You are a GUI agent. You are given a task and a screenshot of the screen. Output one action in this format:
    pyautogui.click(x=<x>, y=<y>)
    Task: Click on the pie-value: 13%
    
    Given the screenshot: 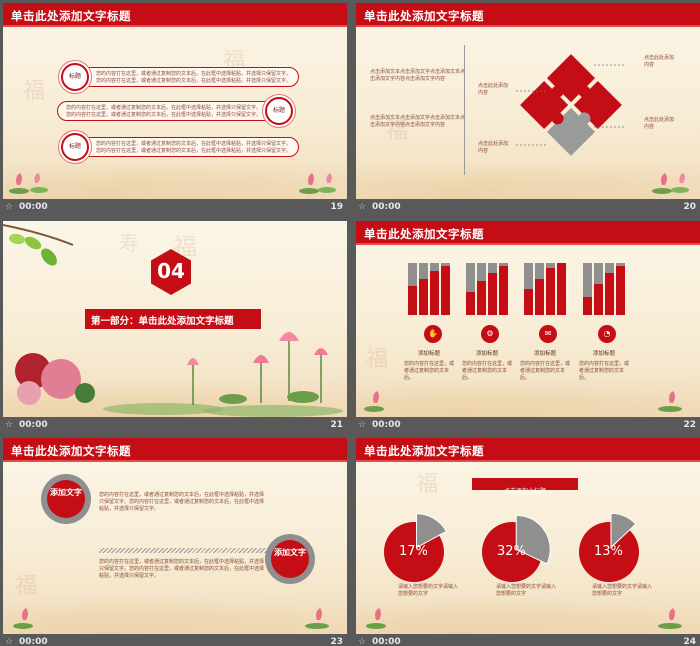 What is the action you would take?
    pyautogui.click(x=608, y=551)
    